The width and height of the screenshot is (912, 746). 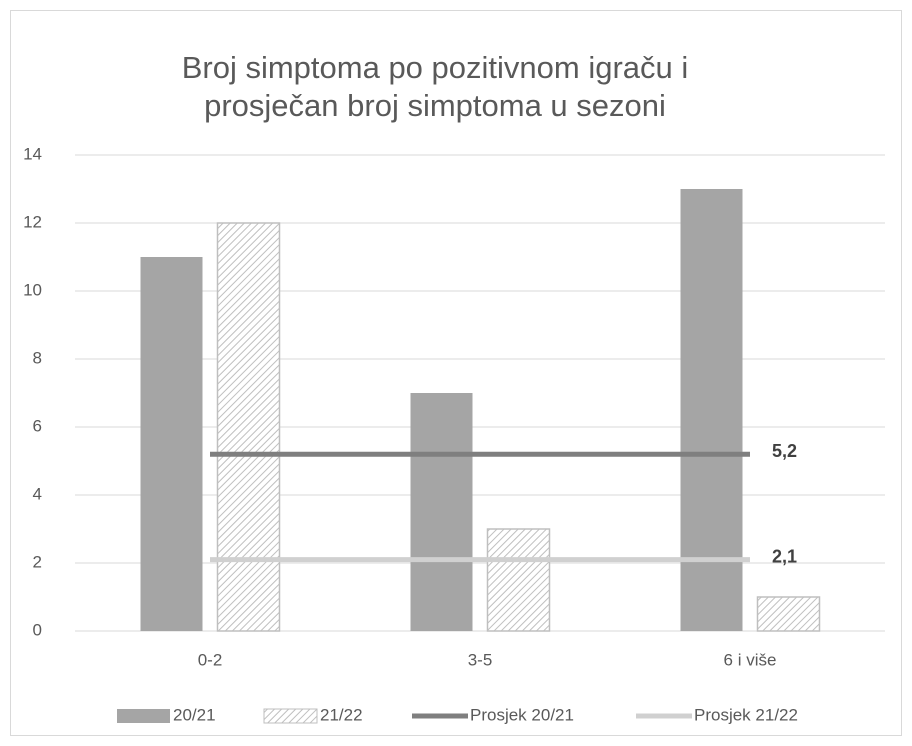 What do you see at coordinates (435, 67) in the screenshot?
I see `chart-title: Broj simptoma po pozitivnom igraču i` at bounding box center [435, 67].